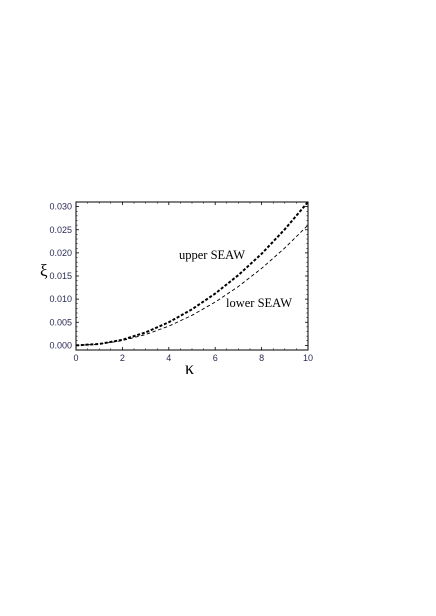 The width and height of the screenshot is (436, 616). I want to click on y-axis-label: ξ, so click(44, 270).